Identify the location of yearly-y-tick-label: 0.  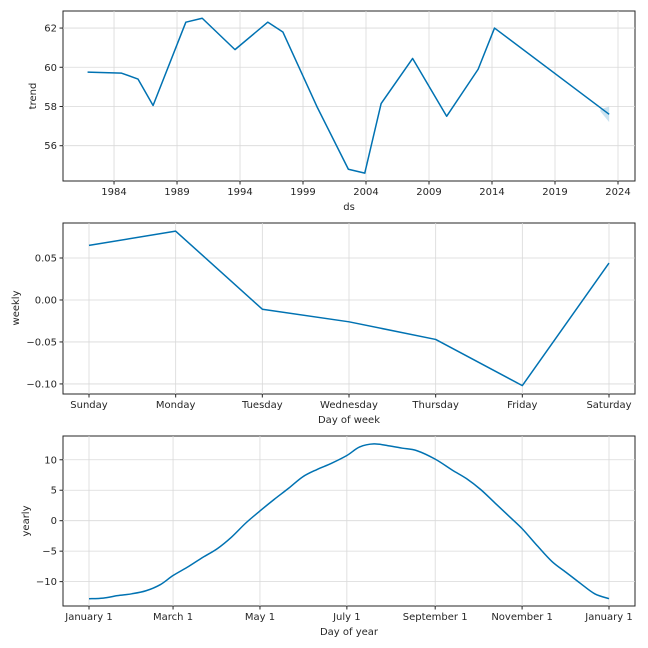
(54, 521).